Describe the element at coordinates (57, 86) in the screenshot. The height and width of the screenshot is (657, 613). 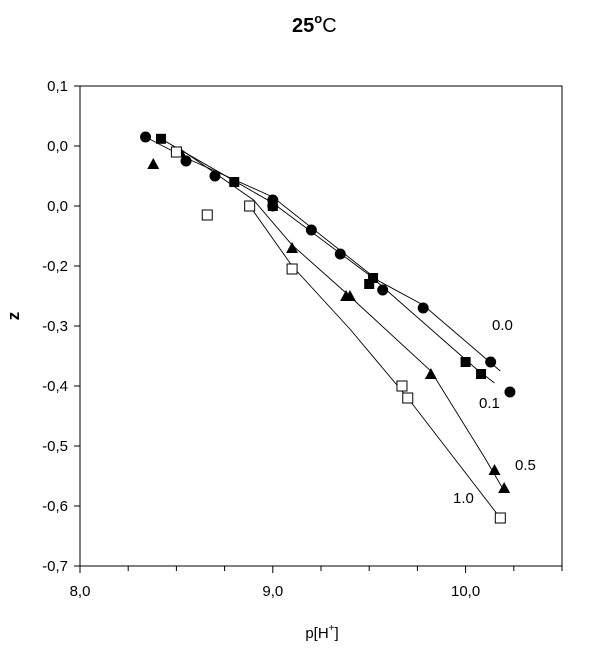
I see `y-tick-label: 0,1` at that location.